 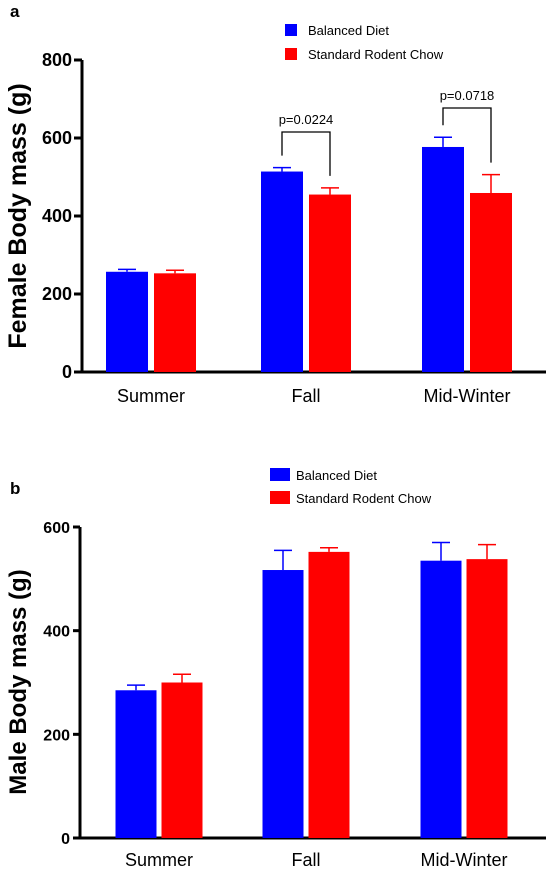 What do you see at coordinates (15, 11) in the screenshot?
I see `panel-letter: a` at bounding box center [15, 11].